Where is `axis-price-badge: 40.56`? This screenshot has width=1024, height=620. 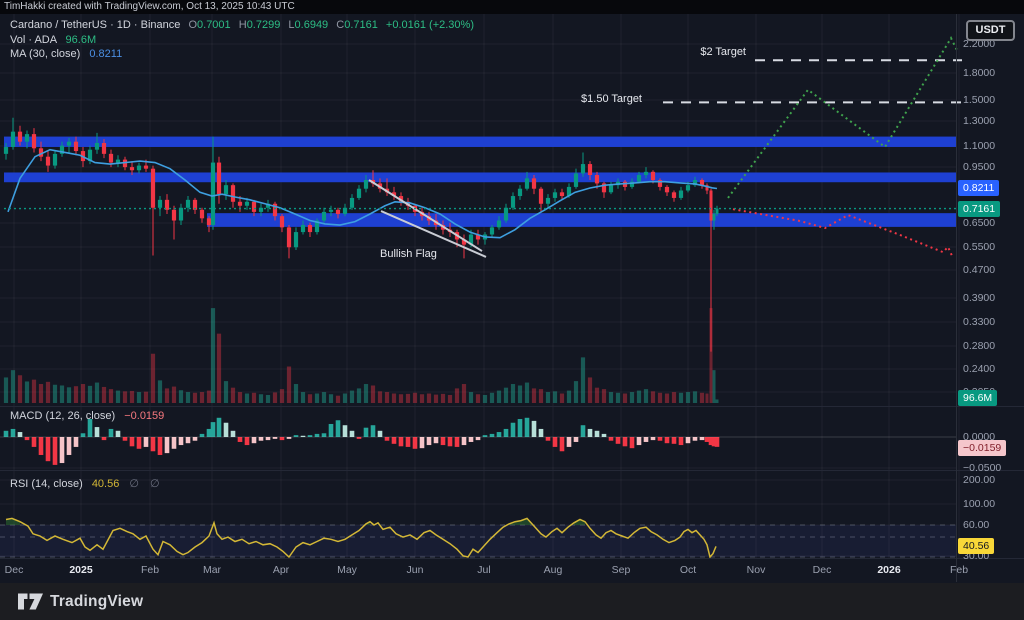 axis-price-badge: 40.56 is located at coordinates (976, 546).